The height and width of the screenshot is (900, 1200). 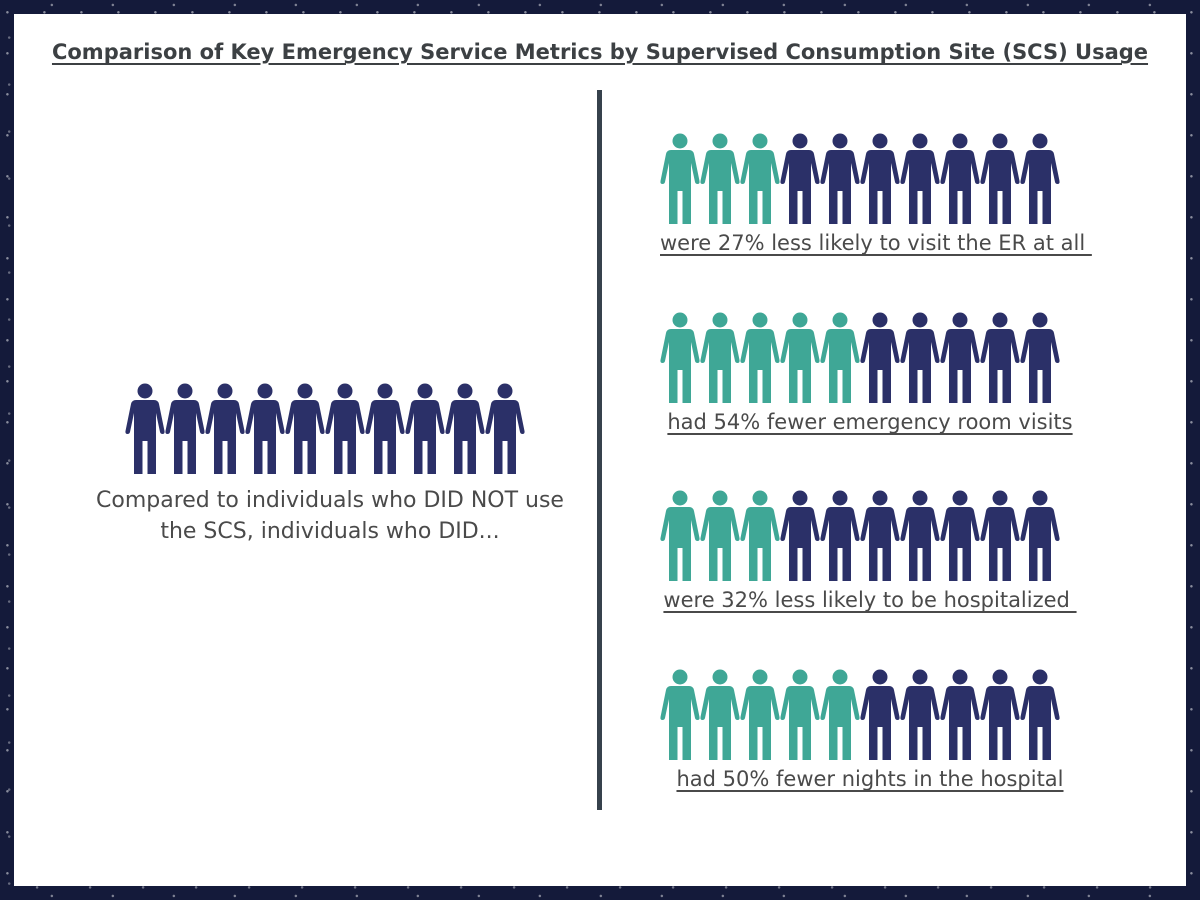 I want to click on comparison-people-row, so click(x=325, y=429).